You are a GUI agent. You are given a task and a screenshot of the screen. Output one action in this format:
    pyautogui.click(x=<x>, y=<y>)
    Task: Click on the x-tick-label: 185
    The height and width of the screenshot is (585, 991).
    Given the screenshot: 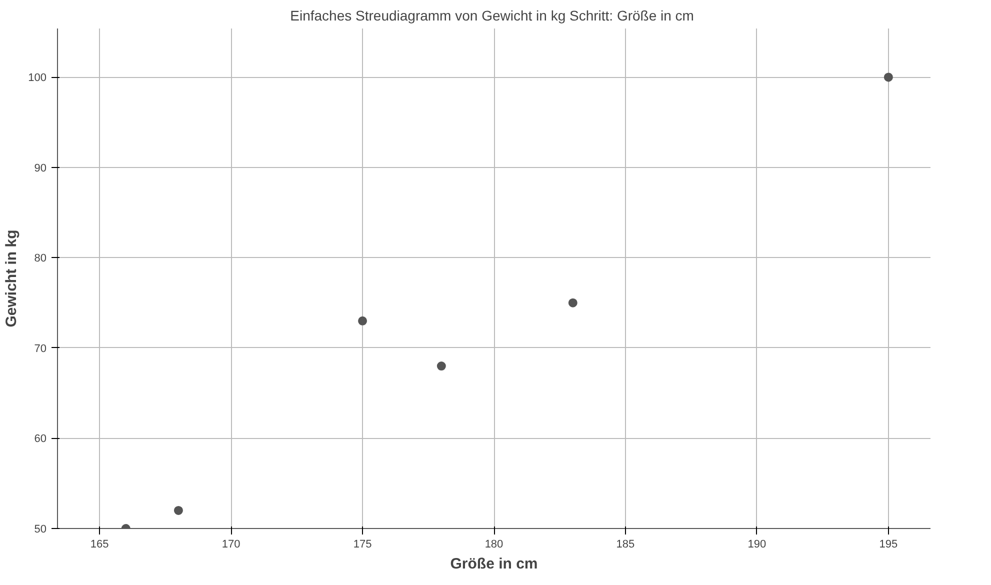 What is the action you would take?
    pyautogui.click(x=625, y=544)
    